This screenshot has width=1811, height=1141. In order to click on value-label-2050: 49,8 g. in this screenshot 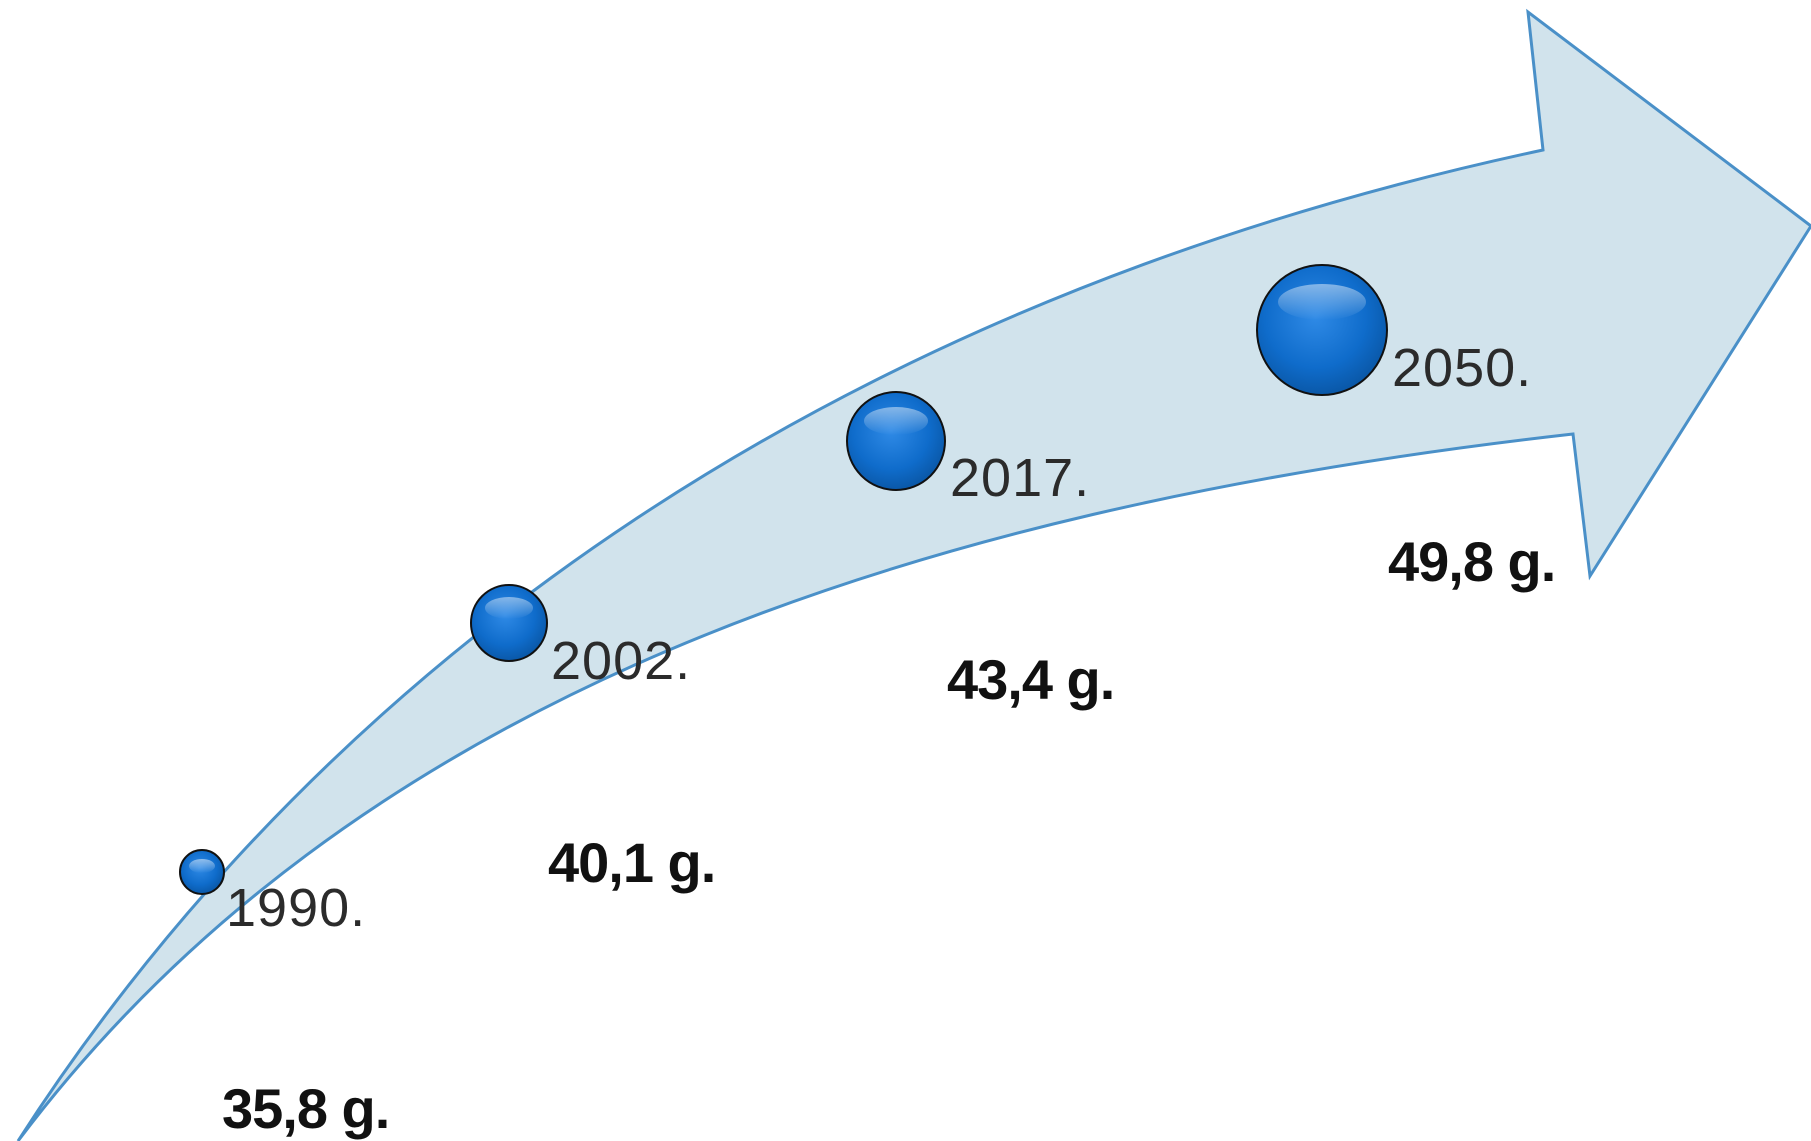, I will do `click(1471, 561)`.